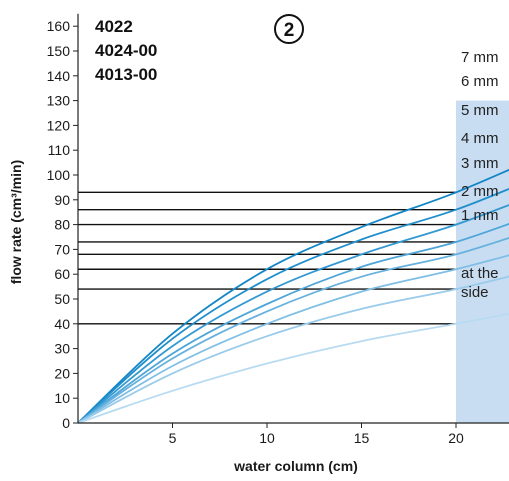 This screenshot has height=481, width=509. Describe the element at coordinates (114, 26) in the screenshot. I see `model-number-1: 4022` at that location.